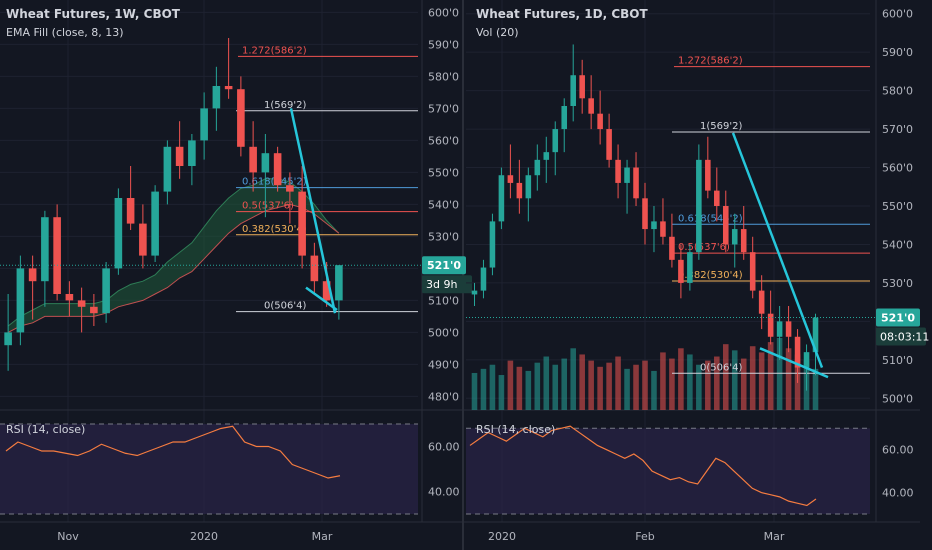 This screenshot has height=550, width=932. Describe the element at coordinates (268, 206) in the screenshot. I see `left-fib-label: 0.5(537'6)` at that location.